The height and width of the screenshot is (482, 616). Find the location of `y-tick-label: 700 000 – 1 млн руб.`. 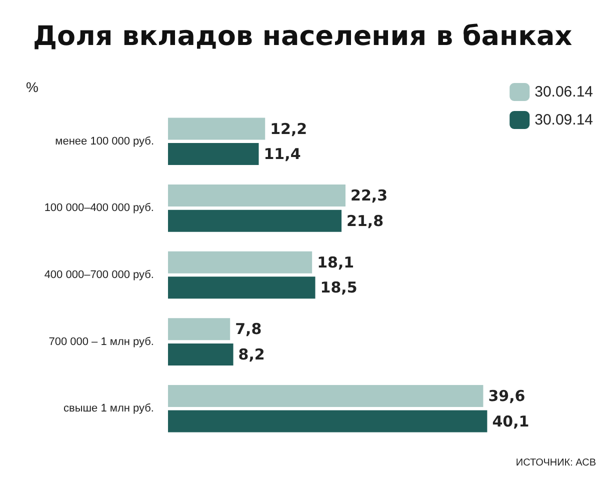

y-tick-label: 700 000 – 1 млн руб. is located at coordinates (101, 342).